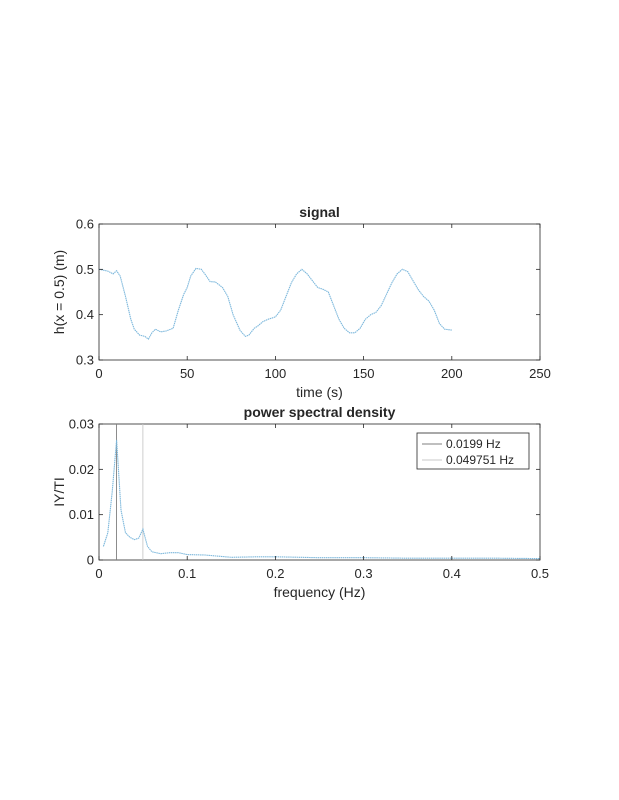  What do you see at coordinates (540, 373) in the screenshot?
I see `x-tick-label: 250` at bounding box center [540, 373].